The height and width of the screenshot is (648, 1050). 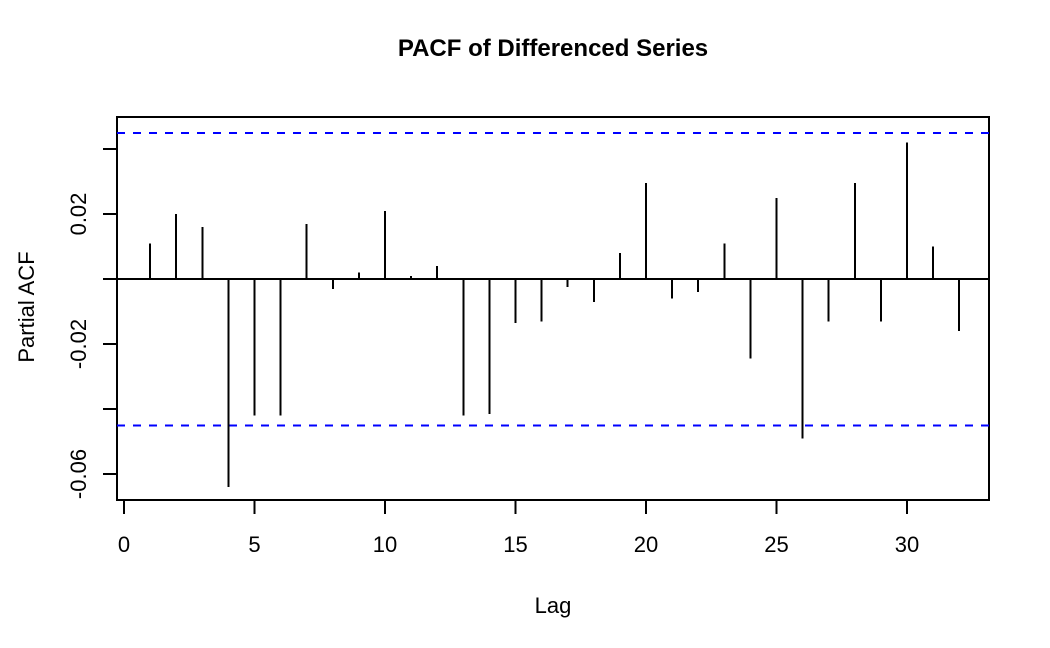 What do you see at coordinates (553, 605) in the screenshot?
I see `x-axis-label: Lag` at bounding box center [553, 605].